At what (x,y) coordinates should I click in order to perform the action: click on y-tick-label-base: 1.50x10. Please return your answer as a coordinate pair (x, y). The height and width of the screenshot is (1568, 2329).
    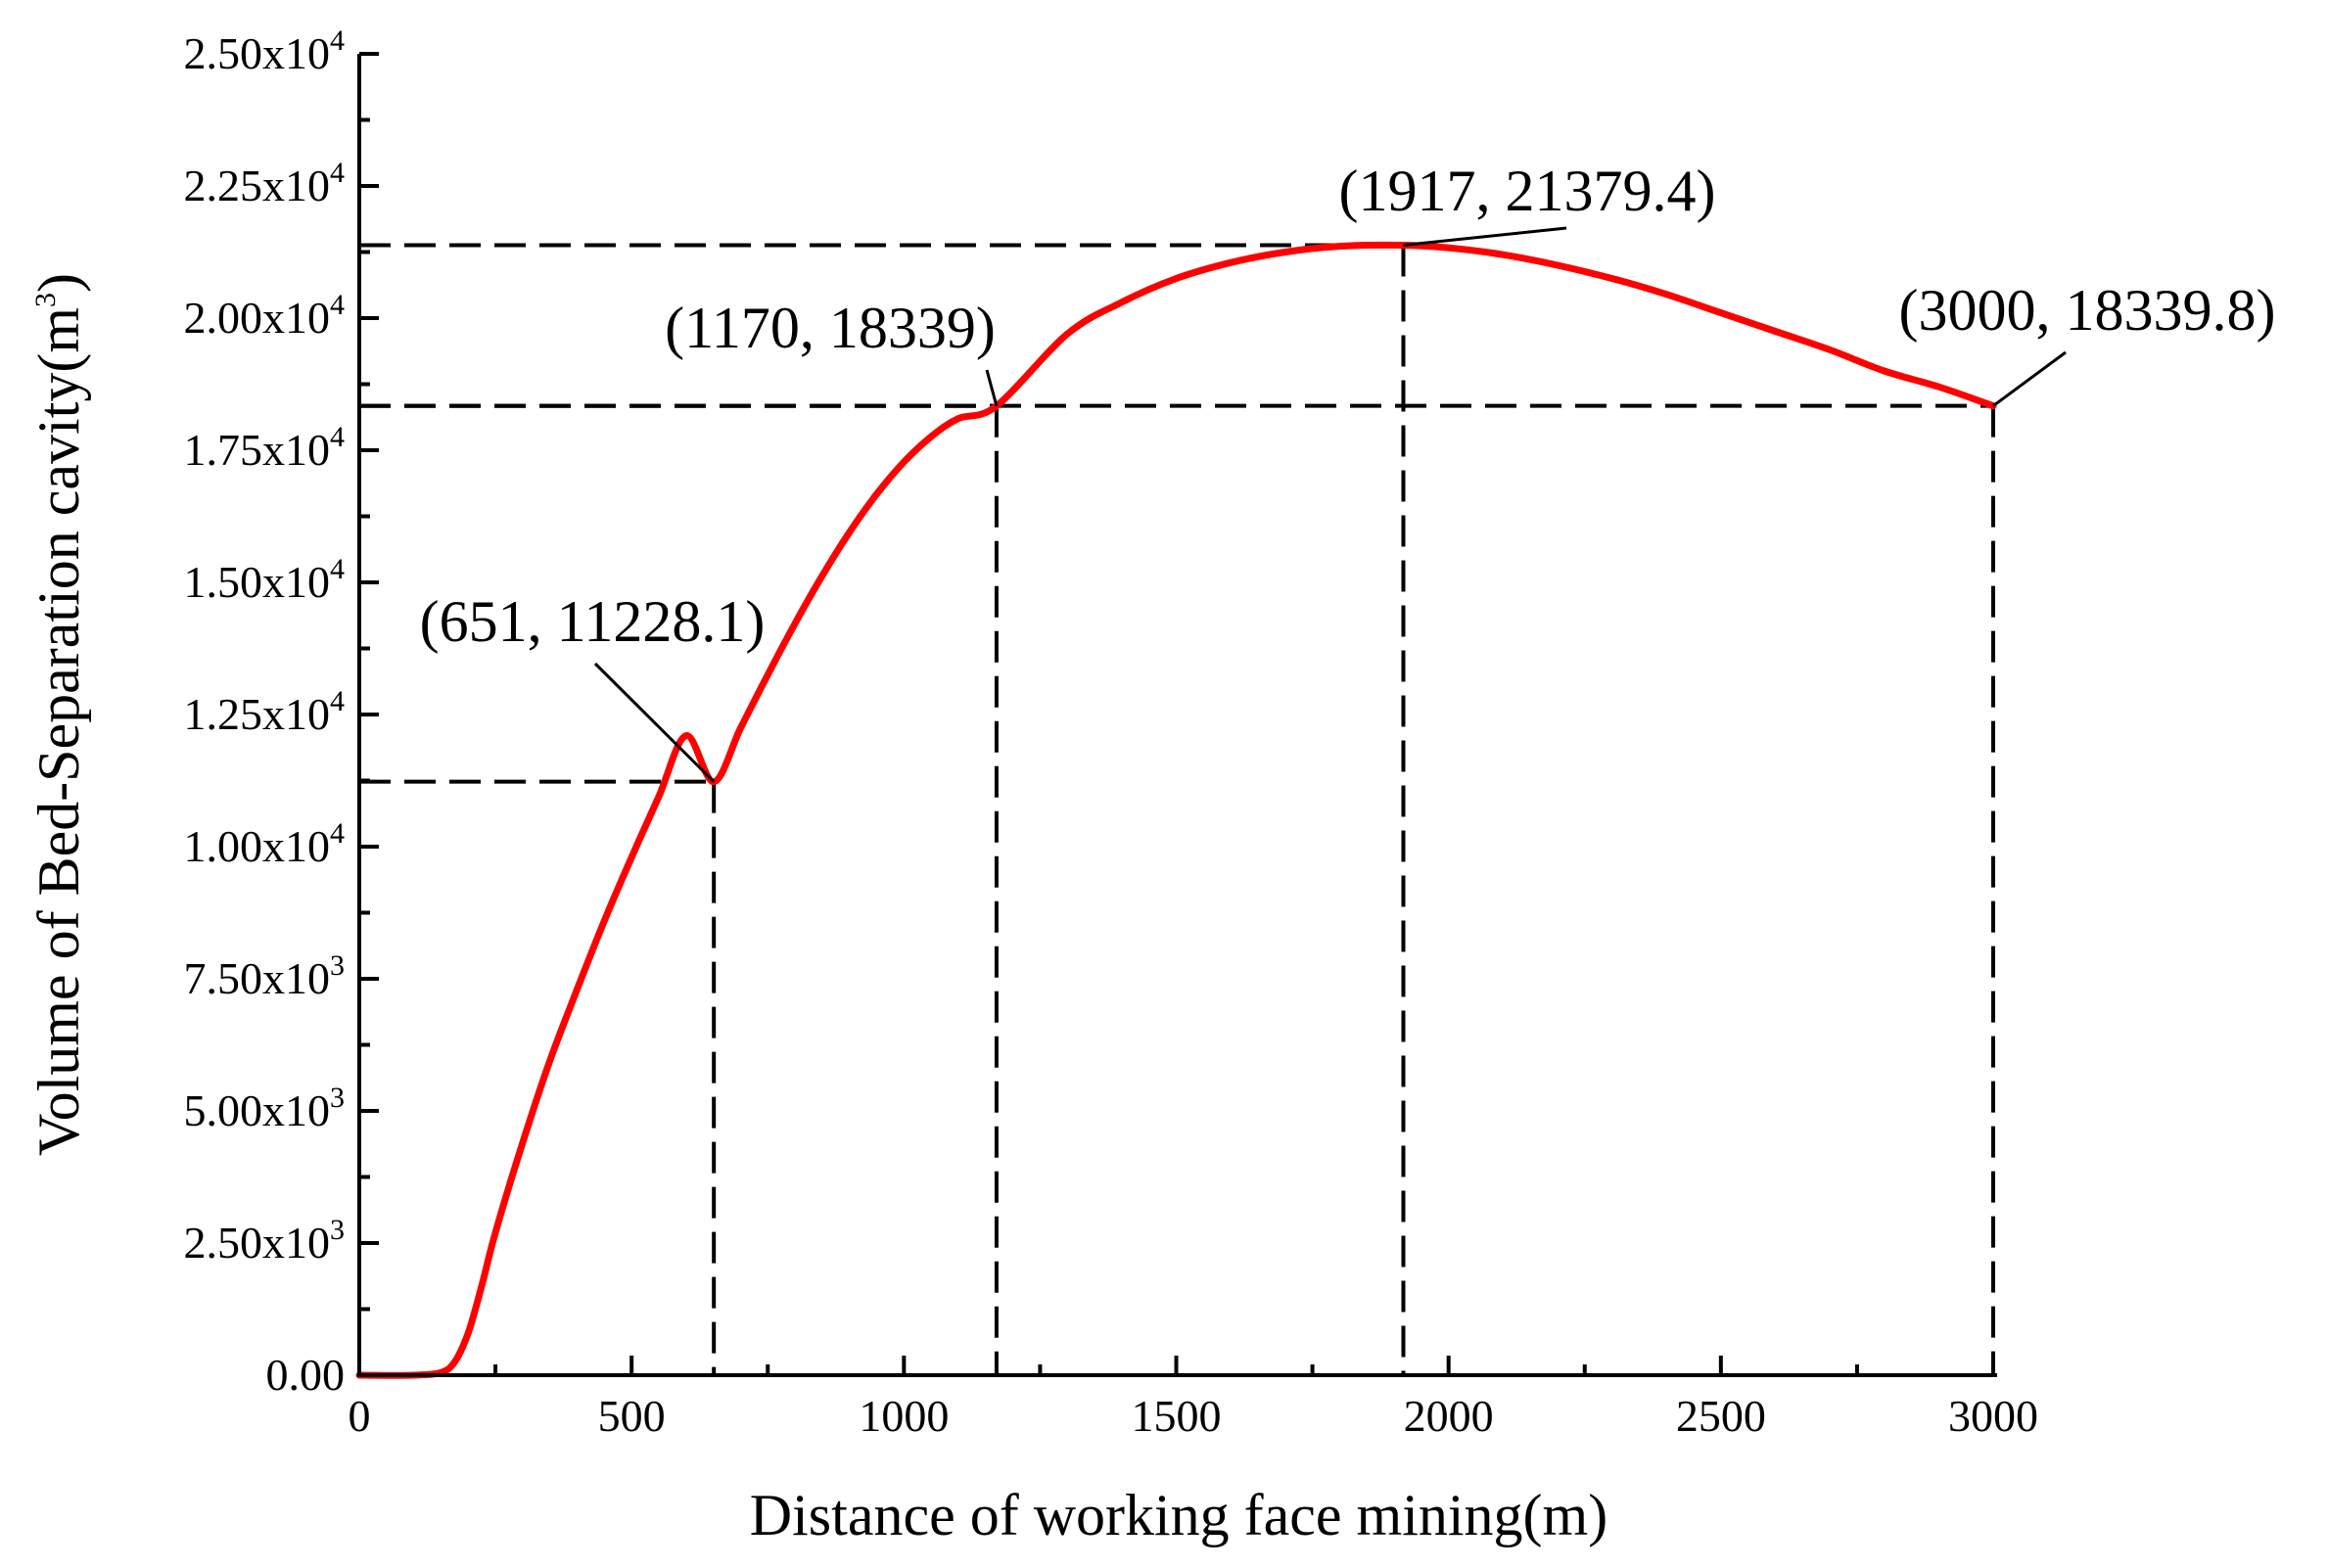
    Looking at the image, I should click on (257, 582).